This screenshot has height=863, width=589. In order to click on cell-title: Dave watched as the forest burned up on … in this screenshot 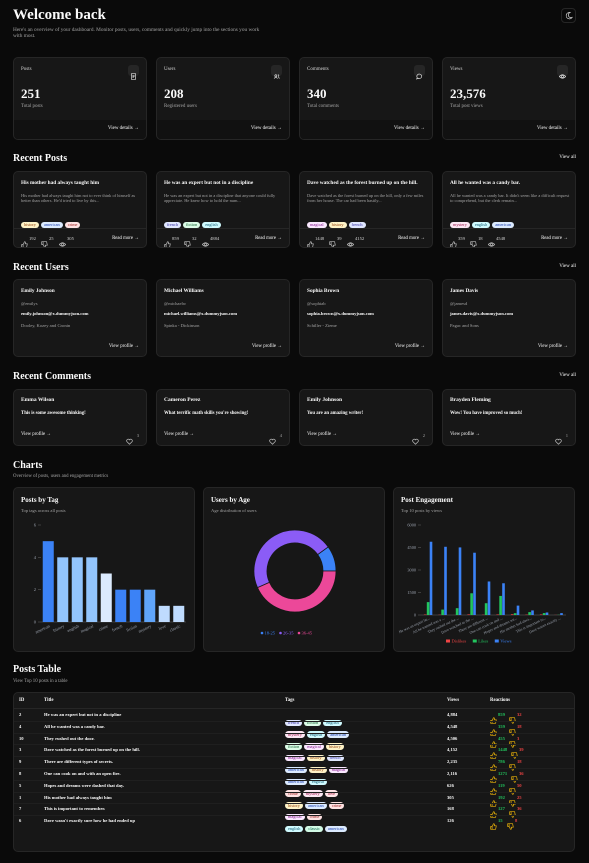, I will do `click(92, 750)`.